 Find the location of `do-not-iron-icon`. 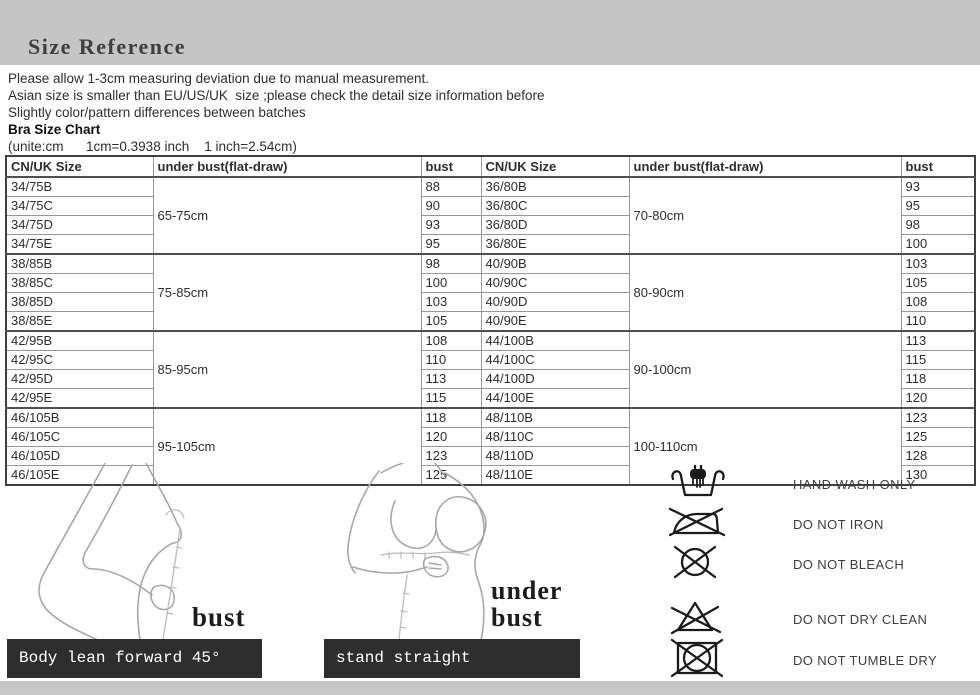

do-not-iron-icon is located at coordinates (697, 524).